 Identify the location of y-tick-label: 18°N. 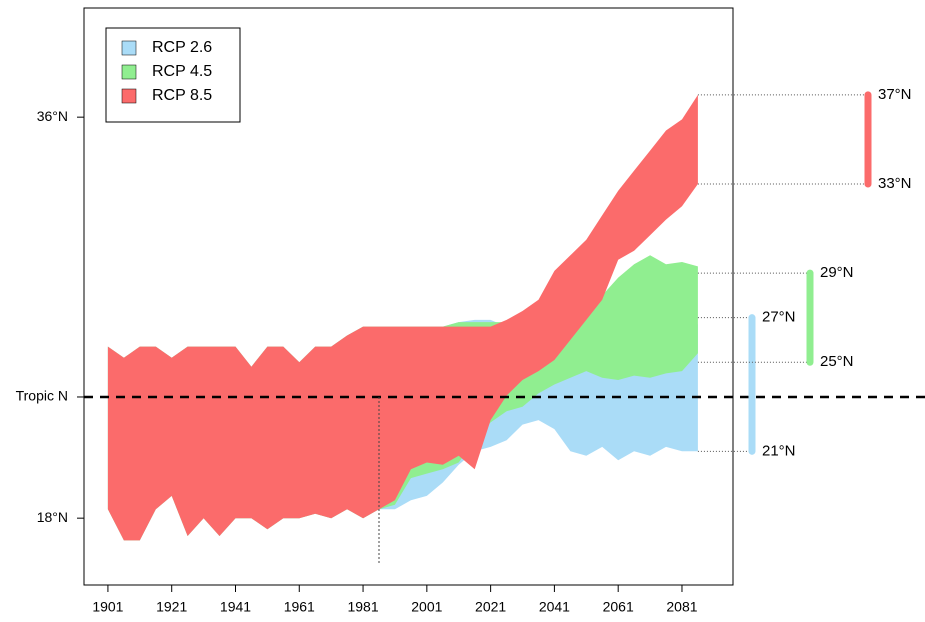
(52, 517).